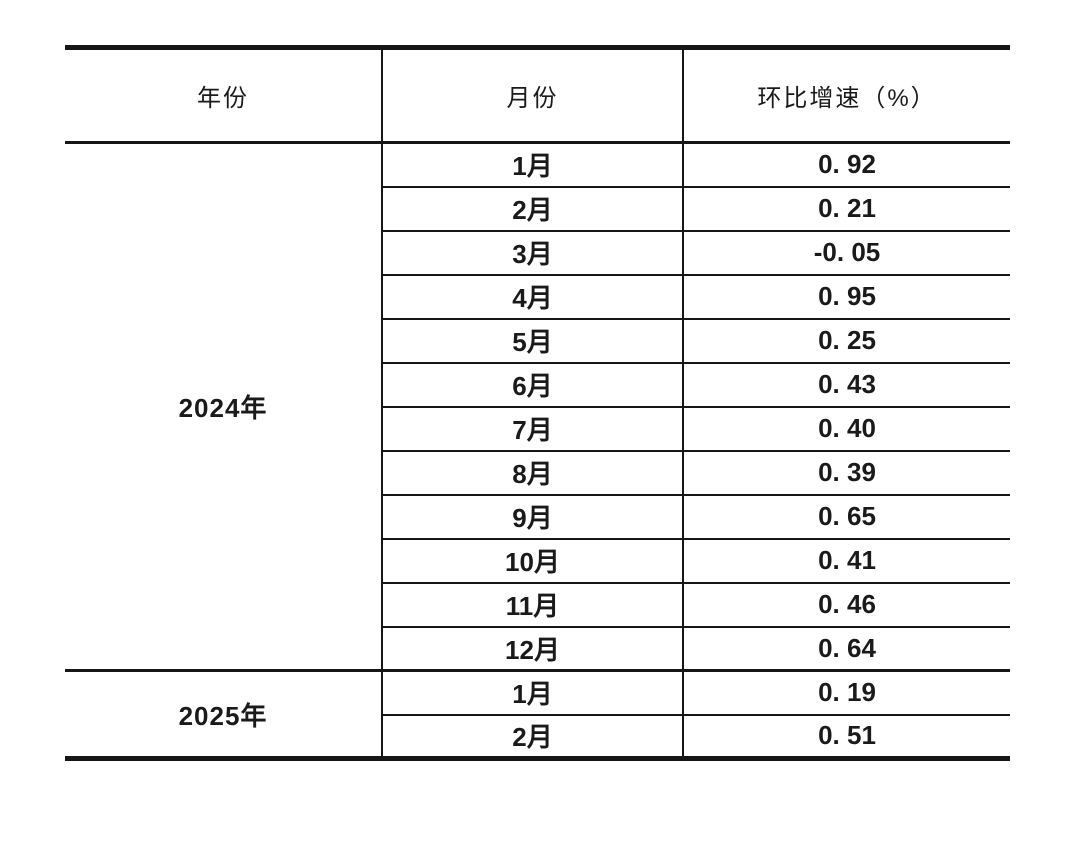 The width and height of the screenshot is (1080, 850). What do you see at coordinates (532, 560) in the screenshot?
I see `month-cell: 10月` at bounding box center [532, 560].